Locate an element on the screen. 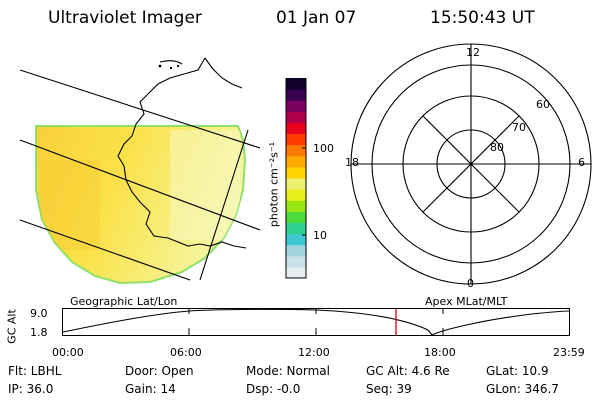 The width and height of the screenshot is (600, 400). altitude-timeline-plot is located at coordinates (316, 322).